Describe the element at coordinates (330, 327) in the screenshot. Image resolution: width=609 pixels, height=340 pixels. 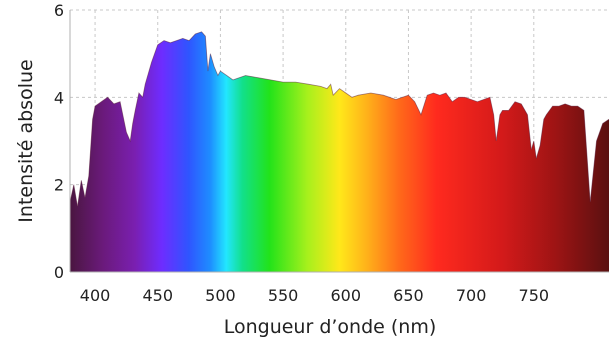
I see `x-axis-title: Longueur d’onde (nm)` at that location.